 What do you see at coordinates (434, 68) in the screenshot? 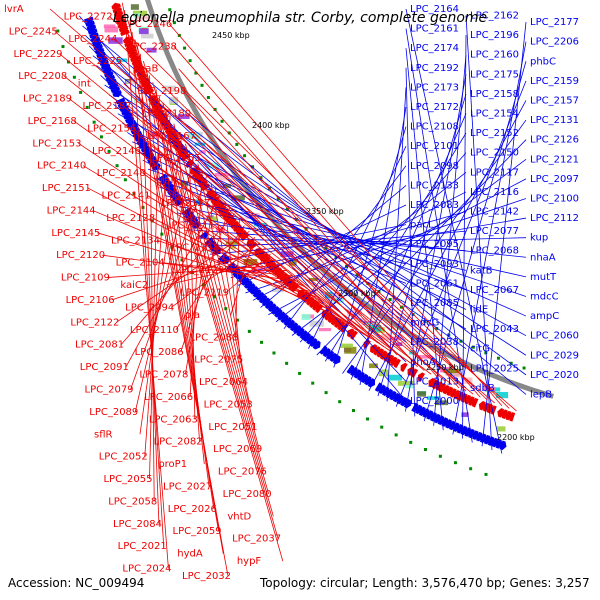
I see `forward-gene-label: LPC_2192` at bounding box center [434, 68].